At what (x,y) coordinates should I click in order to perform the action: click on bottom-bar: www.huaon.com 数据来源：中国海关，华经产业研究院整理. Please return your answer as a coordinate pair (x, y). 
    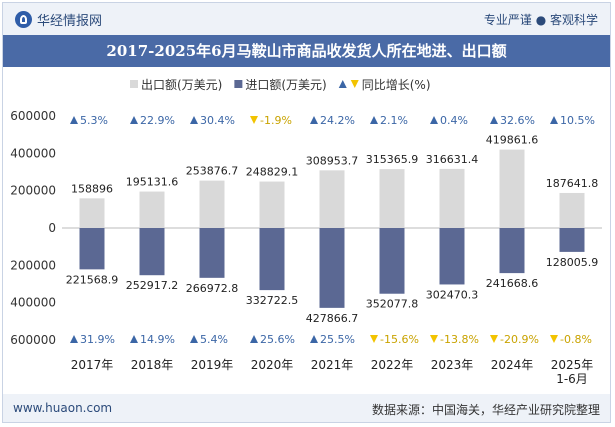
    Looking at the image, I should click on (306, 408).